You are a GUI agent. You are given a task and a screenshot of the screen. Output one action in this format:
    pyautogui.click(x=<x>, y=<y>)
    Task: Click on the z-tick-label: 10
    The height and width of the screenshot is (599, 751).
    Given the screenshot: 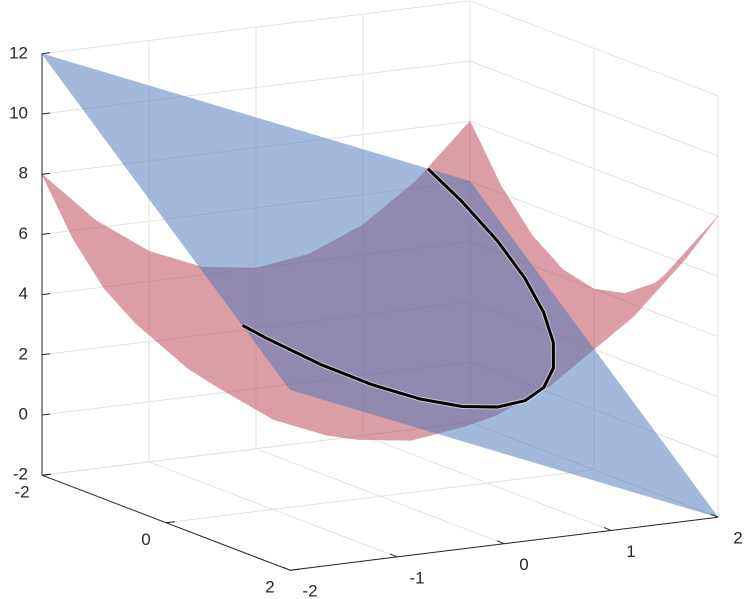 What is the action you would take?
    pyautogui.click(x=18, y=112)
    